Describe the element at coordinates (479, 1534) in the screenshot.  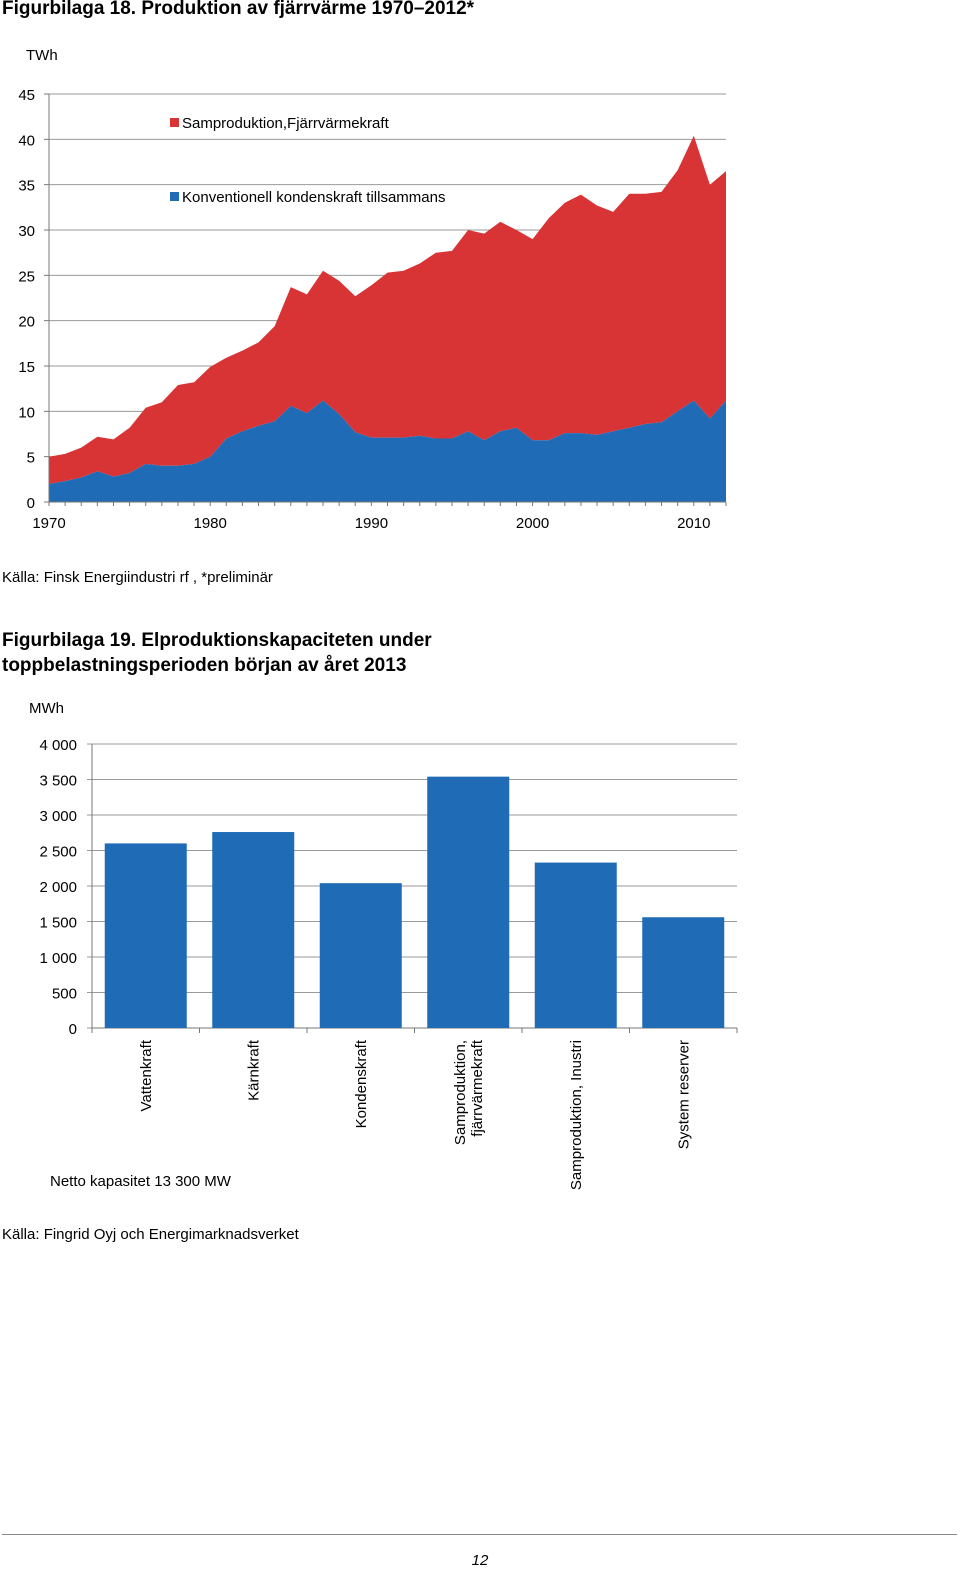
I see `footer-divider` at that location.